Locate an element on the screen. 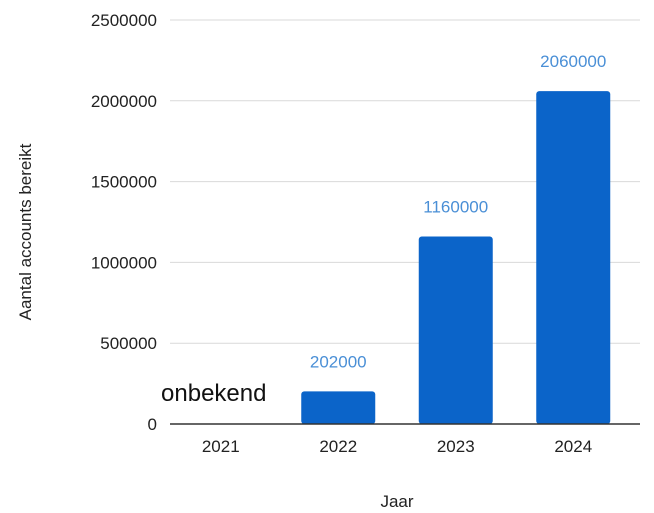 The width and height of the screenshot is (654, 513). y-tick-label: 1000000 is located at coordinates (124, 262).